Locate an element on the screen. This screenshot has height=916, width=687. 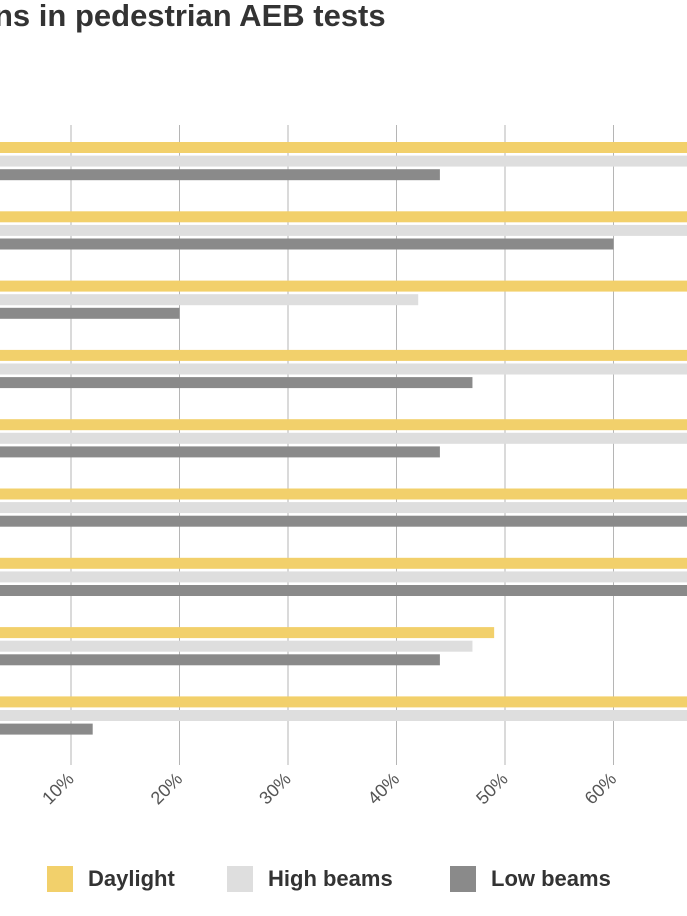
legend-swatch-high-beams is located at coordinates (240, 879).